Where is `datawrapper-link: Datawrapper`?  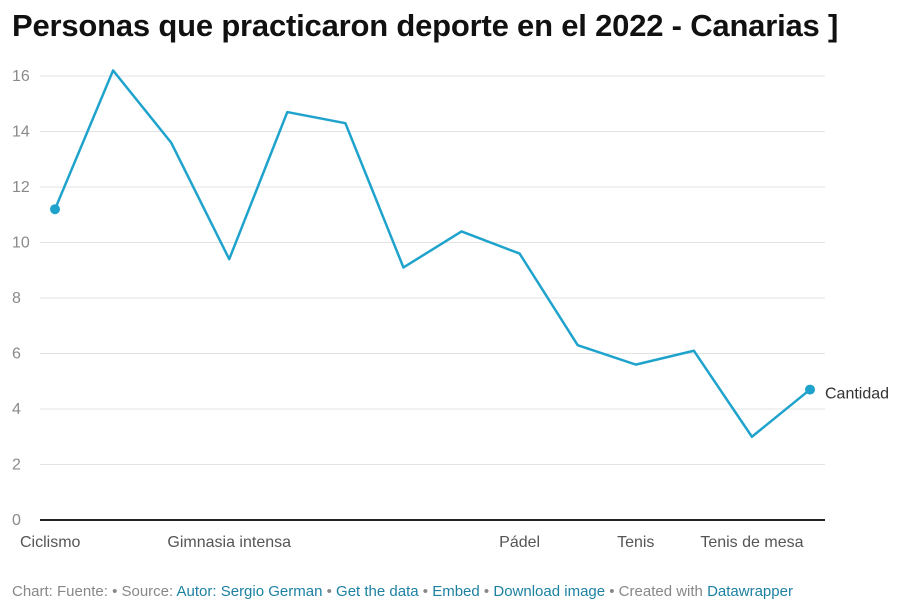
datawrapper-link: Datawrapper is located at coordinates (750, 591).